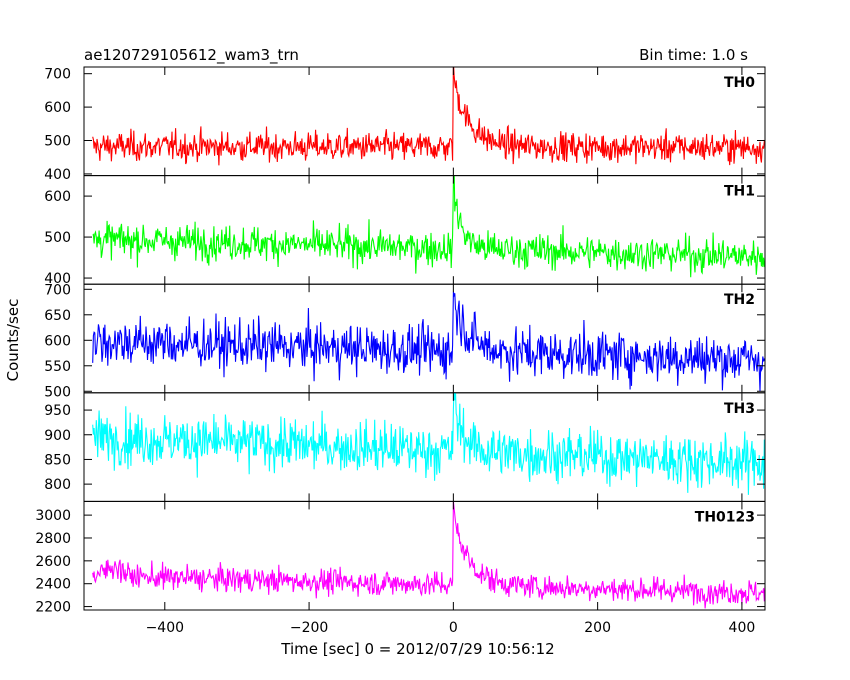 The image size is (850, 680). I want to click on panel-th2: 500 550 600 650 700 TH2, so click(405, 341).